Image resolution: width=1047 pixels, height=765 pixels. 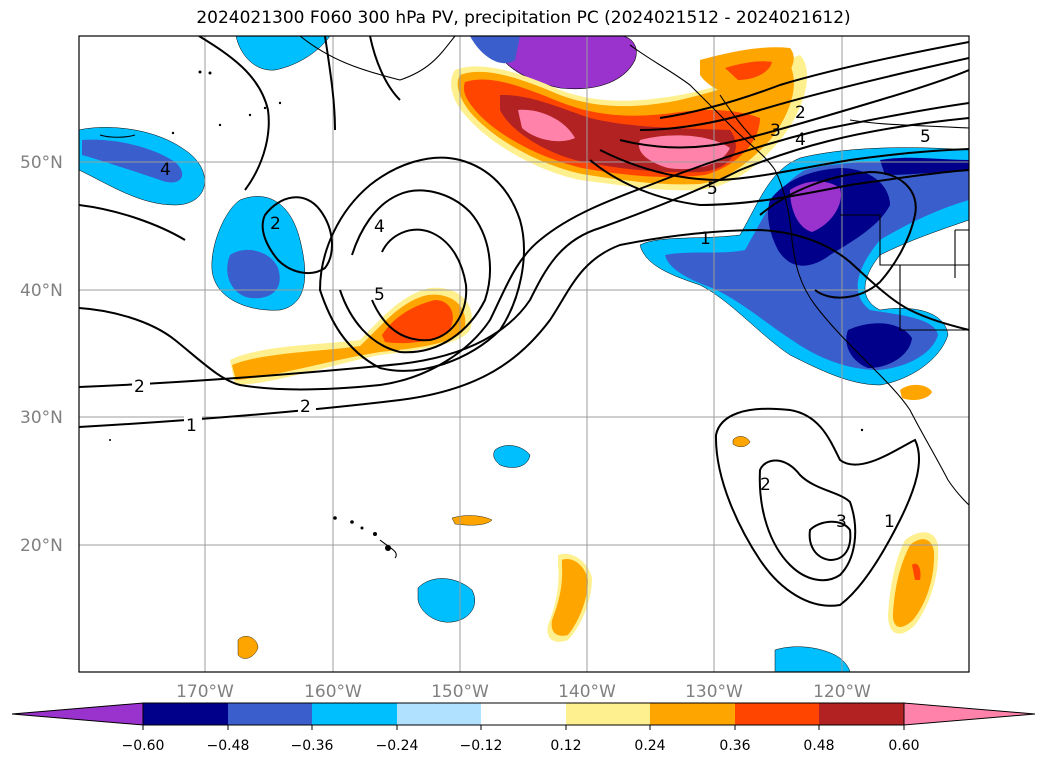 What do you see at coordinates (165, 170) in the screenshot?
I see `pv-label-4a: 4` at bounding box center [165, 170].